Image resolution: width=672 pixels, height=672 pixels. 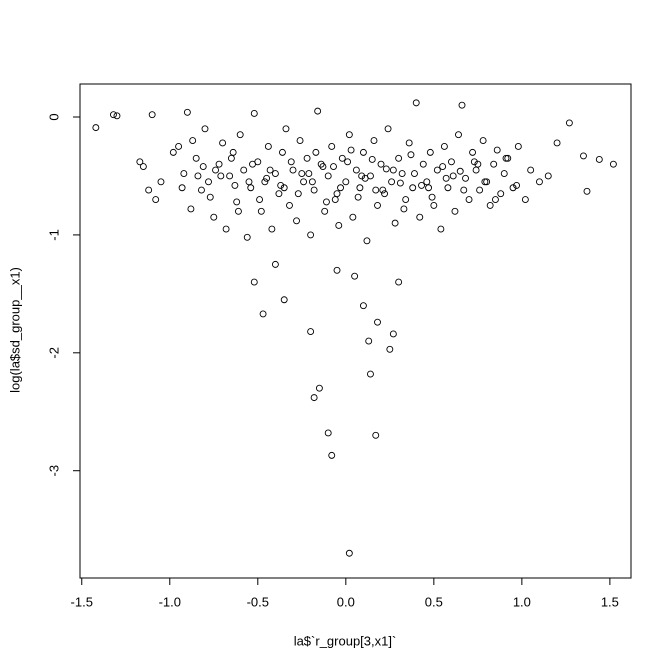 I want to click on y-axis-label: log(la$sd_group__x1), so click(x=14, y=330).